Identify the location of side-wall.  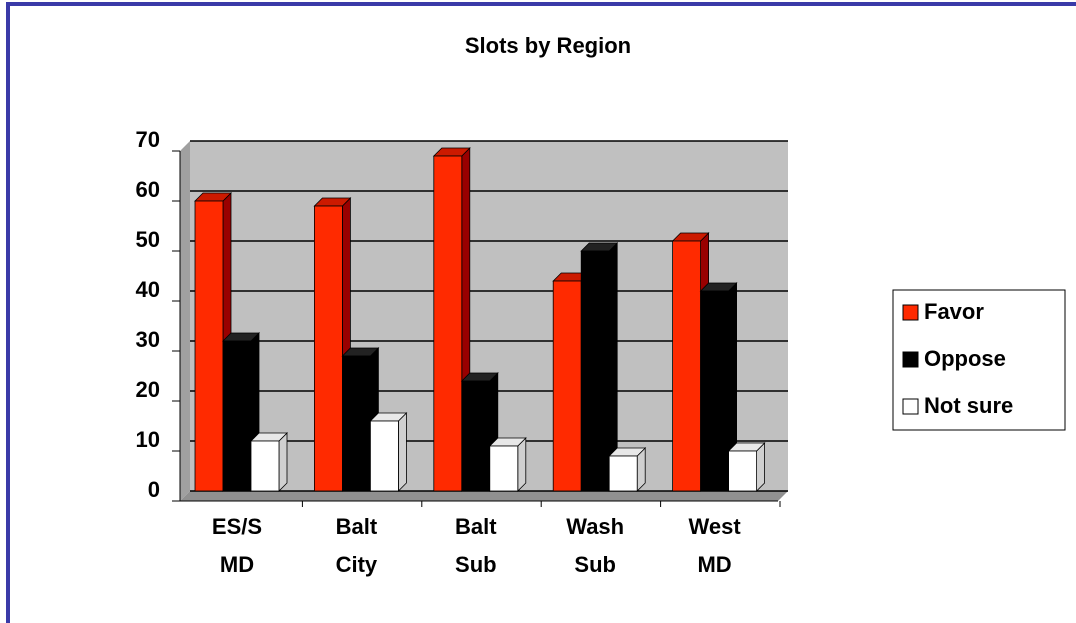
(185, 321).